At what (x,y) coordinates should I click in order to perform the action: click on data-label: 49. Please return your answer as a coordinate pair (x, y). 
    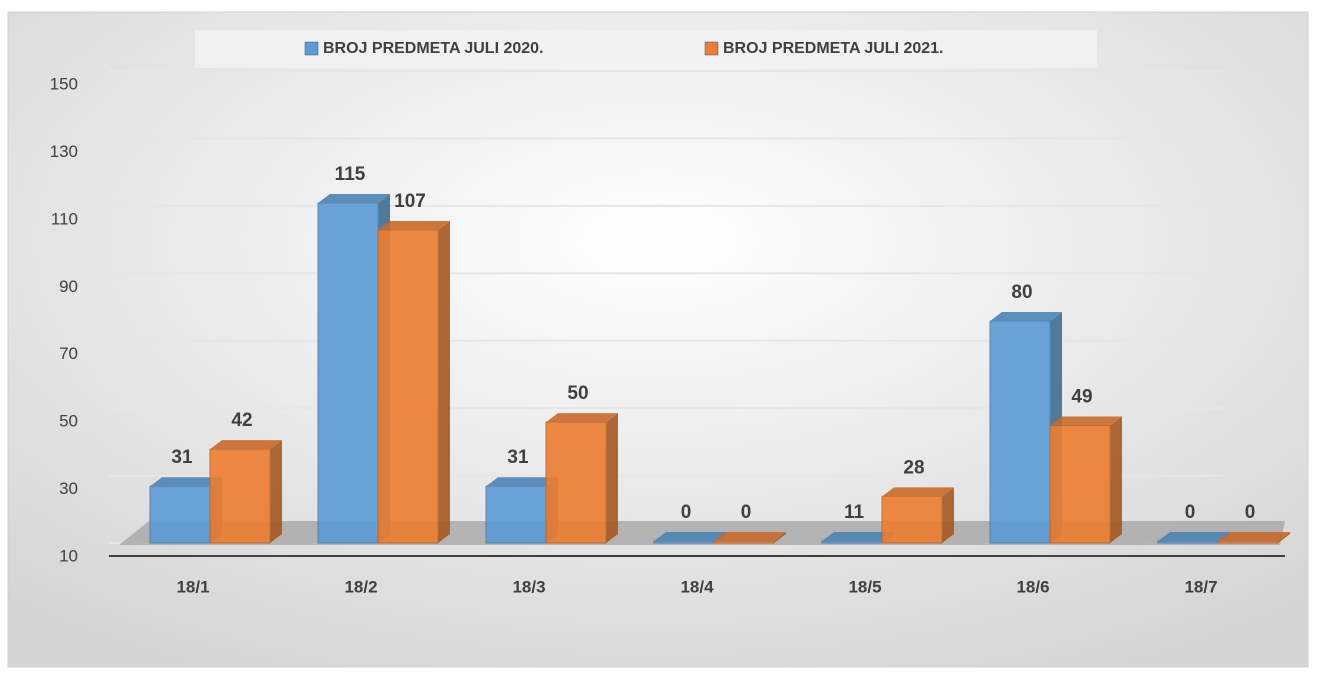
    Looking at the image, I should click on (1081, 397).